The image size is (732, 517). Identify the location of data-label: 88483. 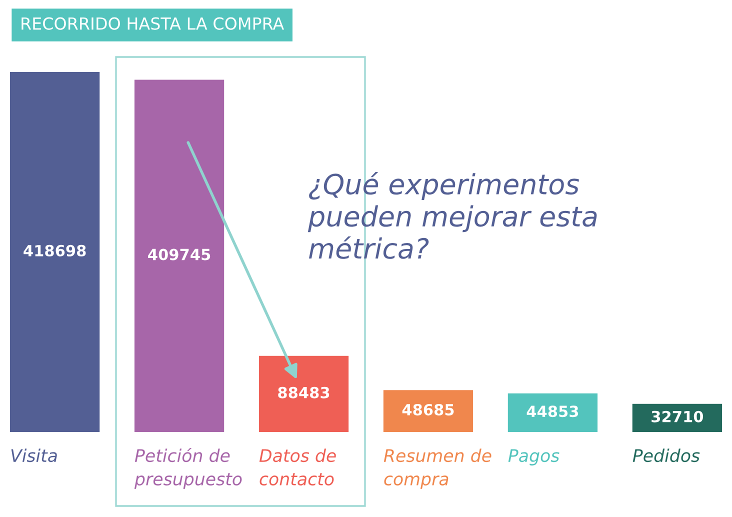
(304, 392).